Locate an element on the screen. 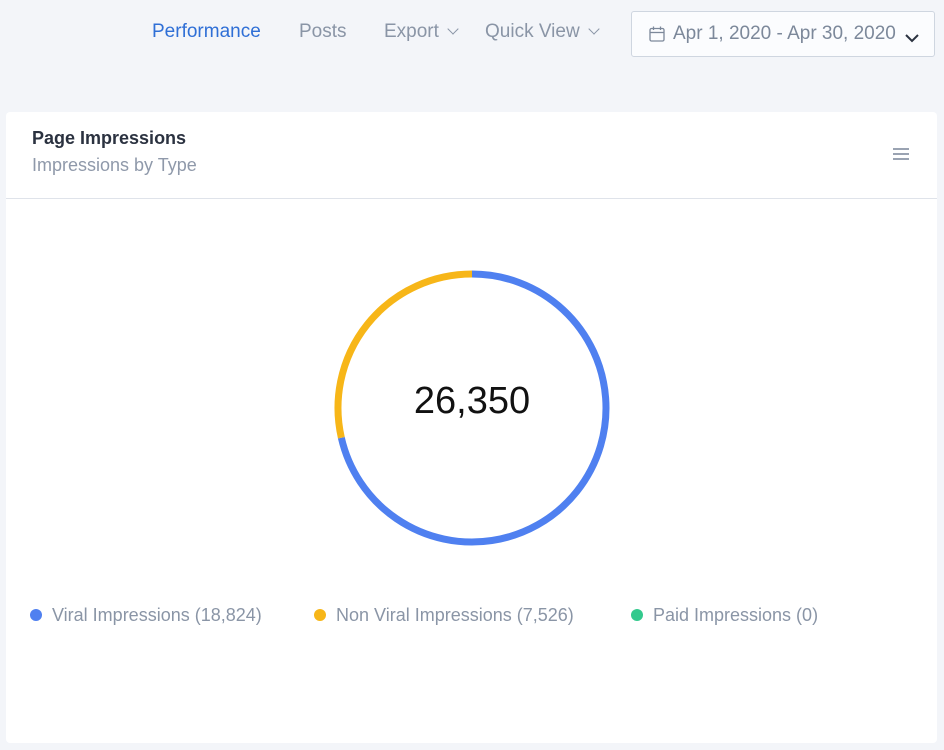 Image resolution: width=944 pixels, height=750 pixels. hamburger-menu-icon is located at coordinates (901, 154).